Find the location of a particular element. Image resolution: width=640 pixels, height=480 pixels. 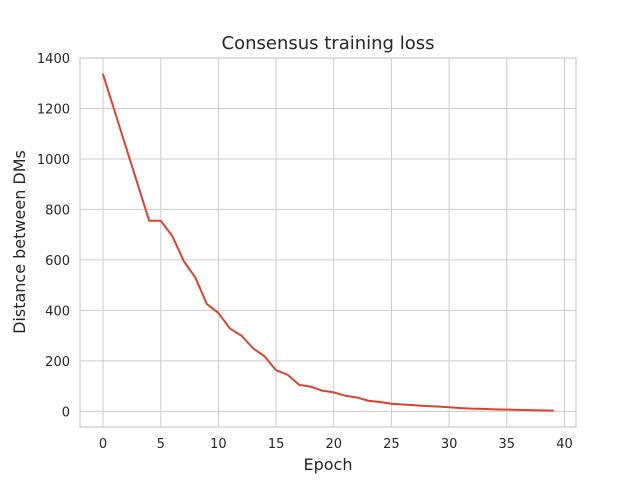

y-tick-label: 1000 is located at coordinates (53, 160).